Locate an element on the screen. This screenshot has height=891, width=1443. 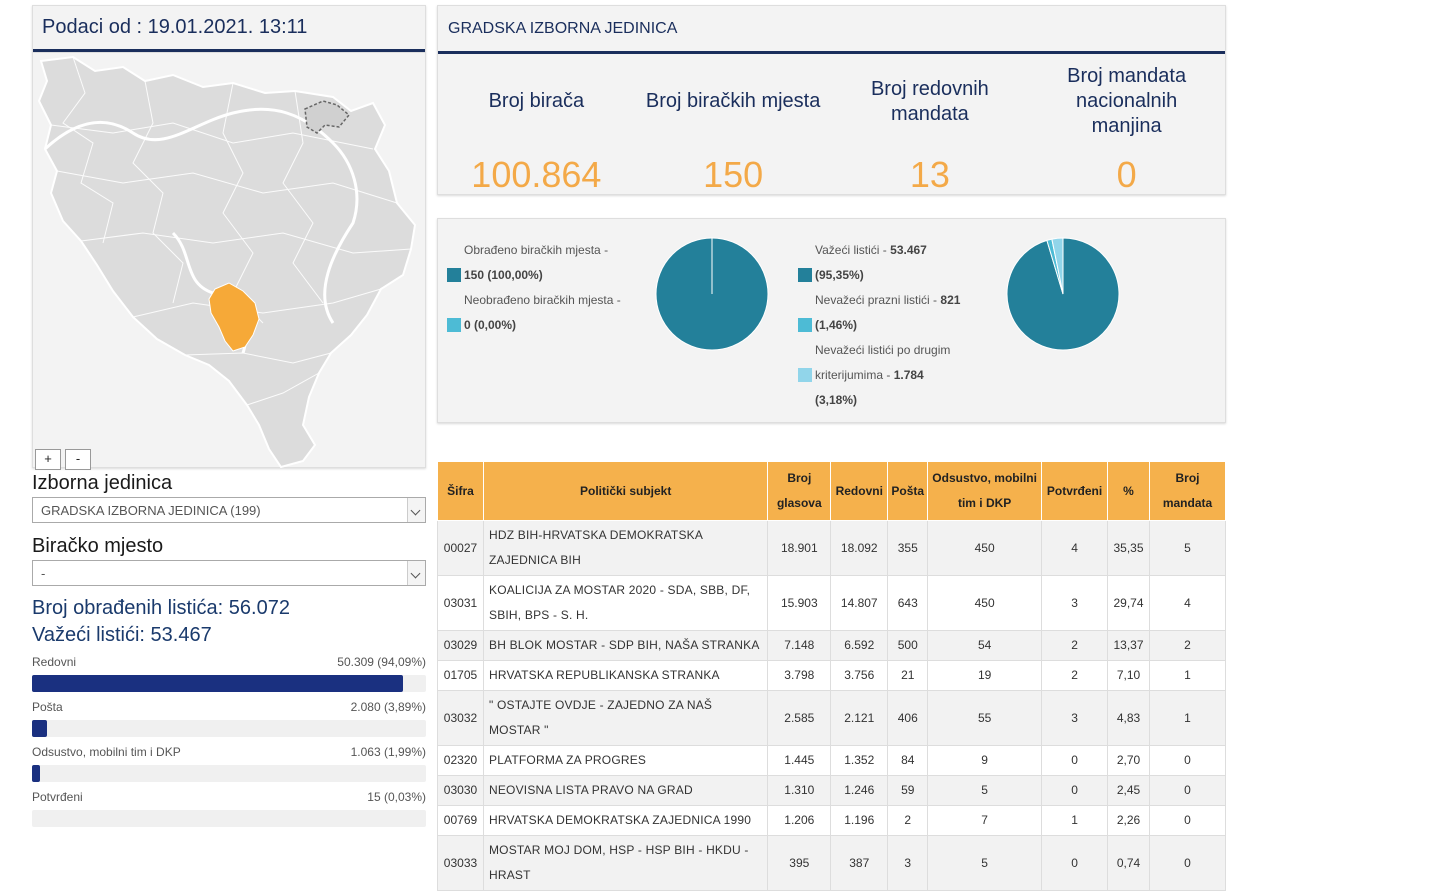
station-label: Biračko mjesto is located at coordinates (98, 546).